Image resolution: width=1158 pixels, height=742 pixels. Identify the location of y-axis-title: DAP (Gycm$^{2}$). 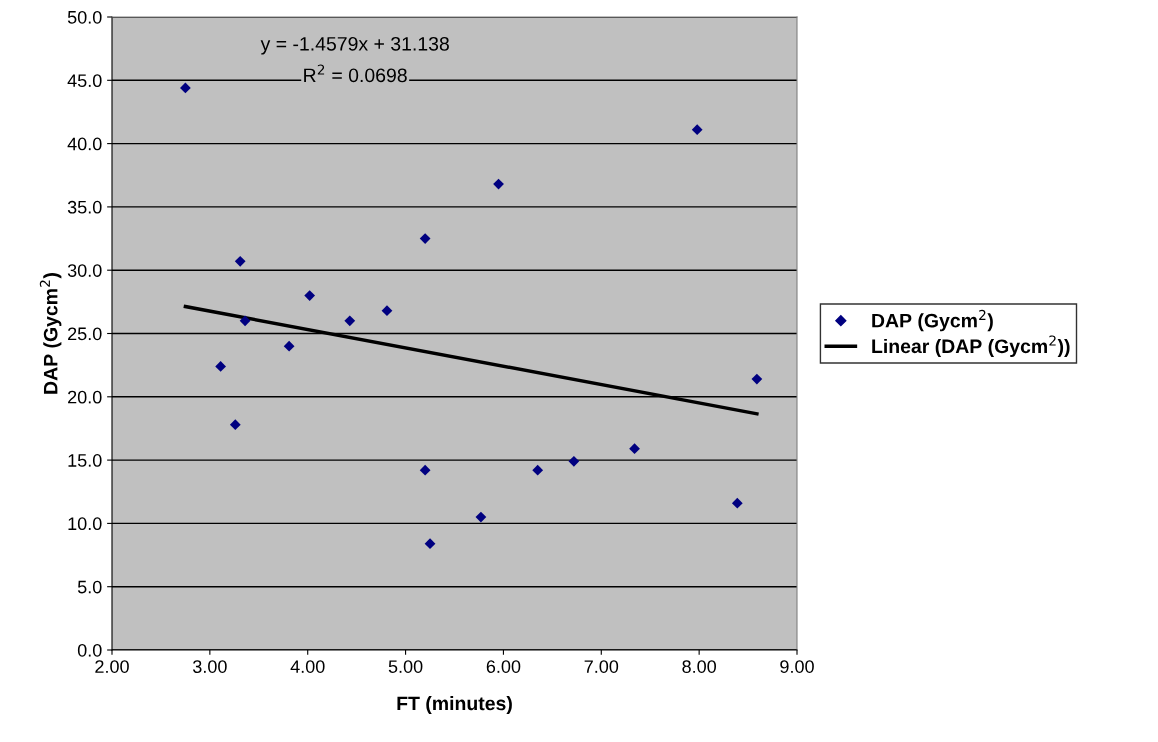
(50, 333).